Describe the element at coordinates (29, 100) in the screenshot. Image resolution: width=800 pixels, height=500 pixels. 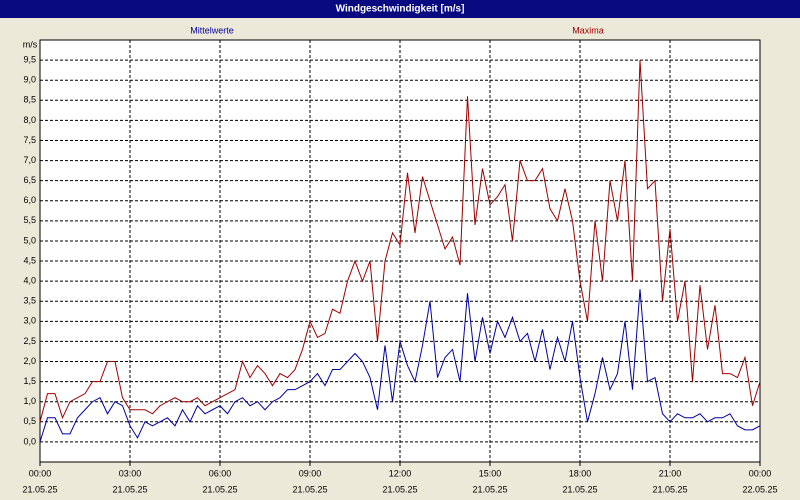
I see `y-tick-label: 8,5` at that location.